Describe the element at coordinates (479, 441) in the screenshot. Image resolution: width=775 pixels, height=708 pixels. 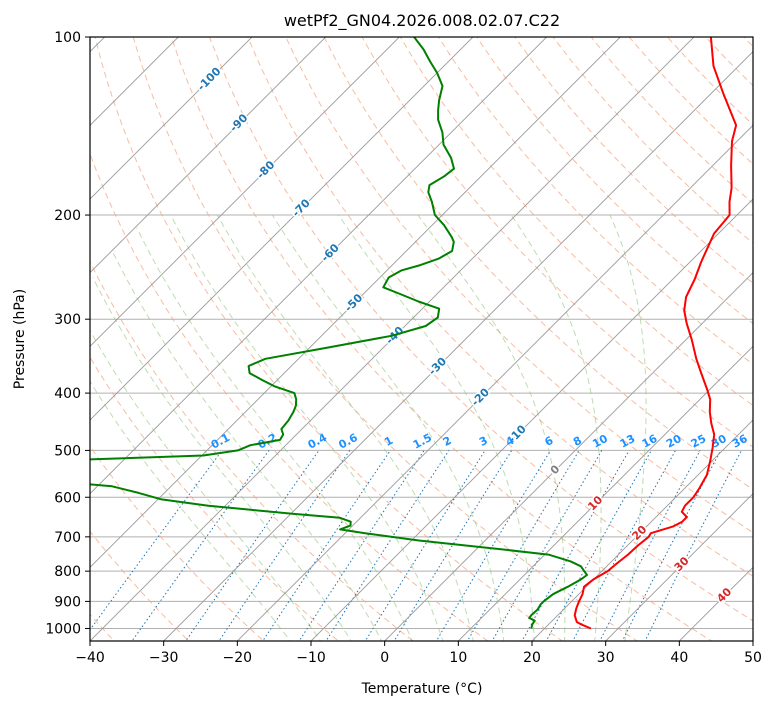
I see `mixing-ratio-labels: 0.1 0.2 0.4 0.6 1 1.5 2 3 4 6 8 10 13 16 20 25 30 36` at that location.